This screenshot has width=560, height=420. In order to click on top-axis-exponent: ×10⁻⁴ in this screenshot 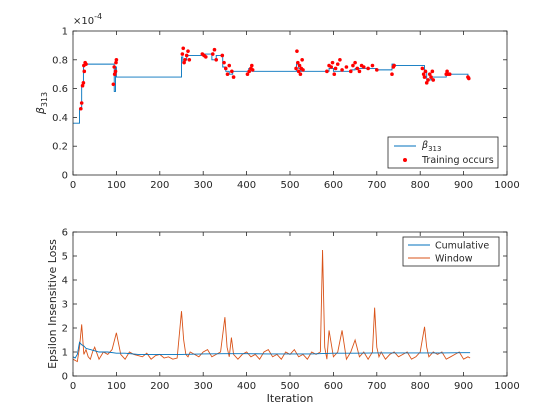, I will do `click(87, 19)`.